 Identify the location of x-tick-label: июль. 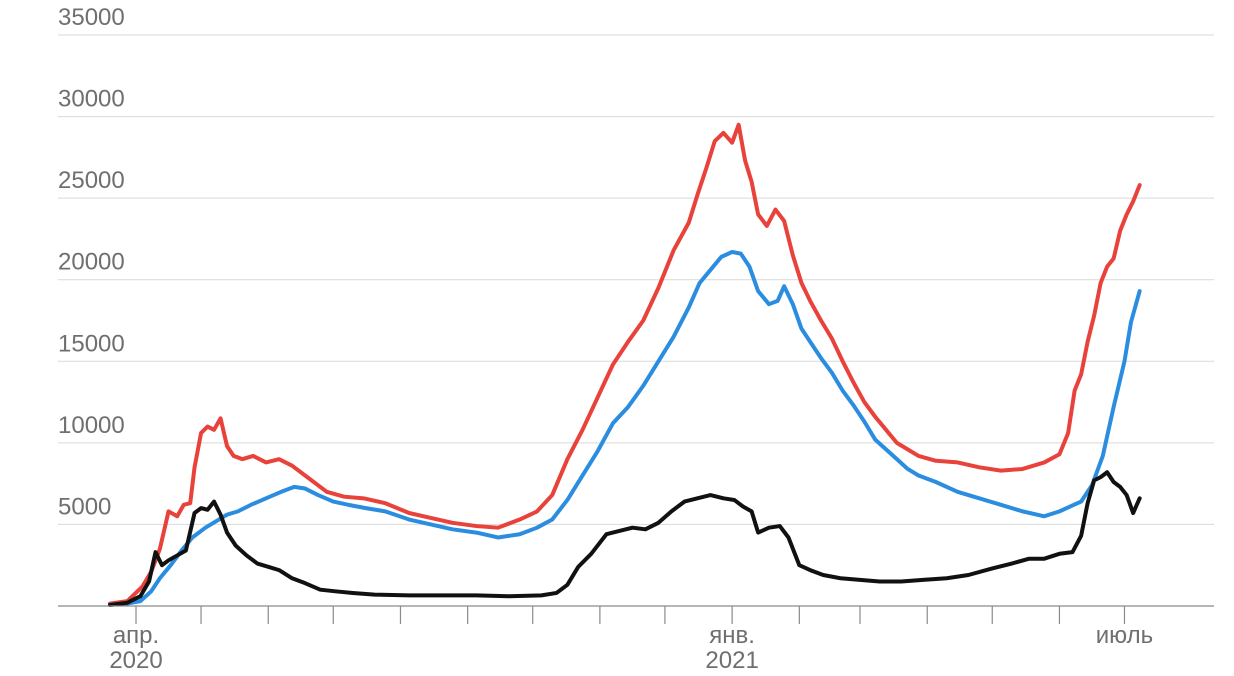
(1124, 635).